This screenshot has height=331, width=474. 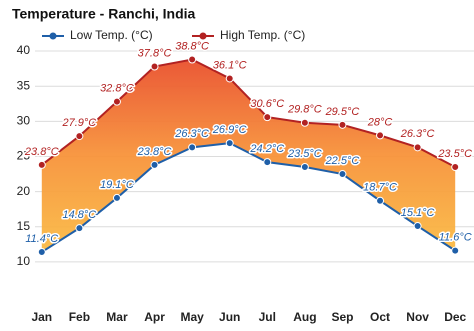 I want to click on x-tick-label: Aug, so click(x=304, y=317).